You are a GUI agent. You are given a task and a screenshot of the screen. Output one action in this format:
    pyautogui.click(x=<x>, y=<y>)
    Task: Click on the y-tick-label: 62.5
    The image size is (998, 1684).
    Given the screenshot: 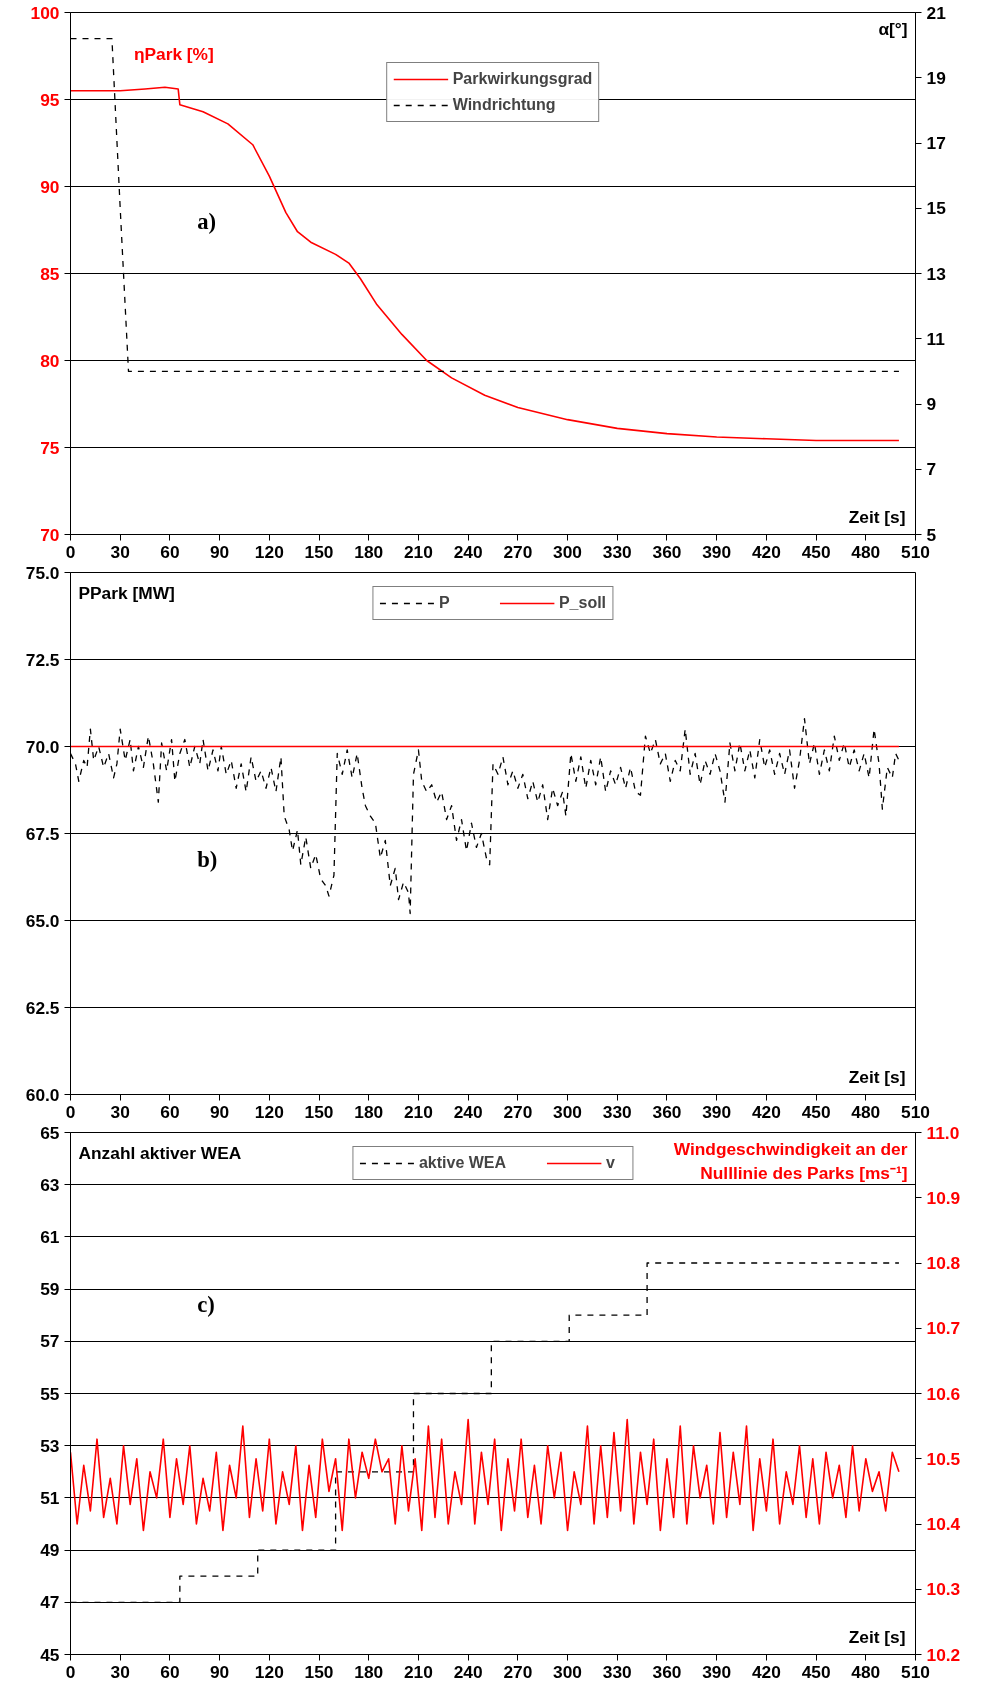 What is the action you would take?
    pyautogui.click(x=42, y=1007)
    